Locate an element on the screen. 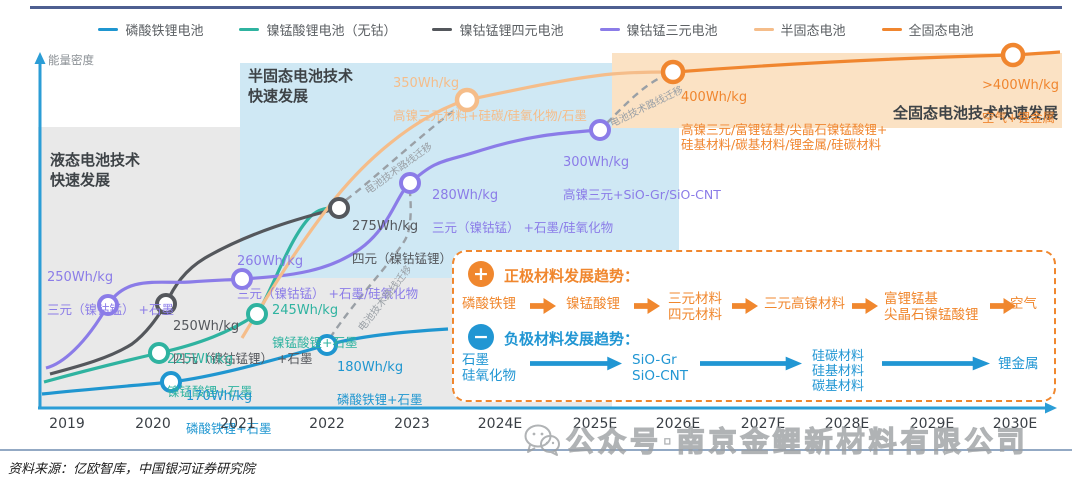 The height and width of the screenshot is (484, 1072). semisolid-stage-label: 半固态电池技术 快速发展 is located at coordinates (301, 86).